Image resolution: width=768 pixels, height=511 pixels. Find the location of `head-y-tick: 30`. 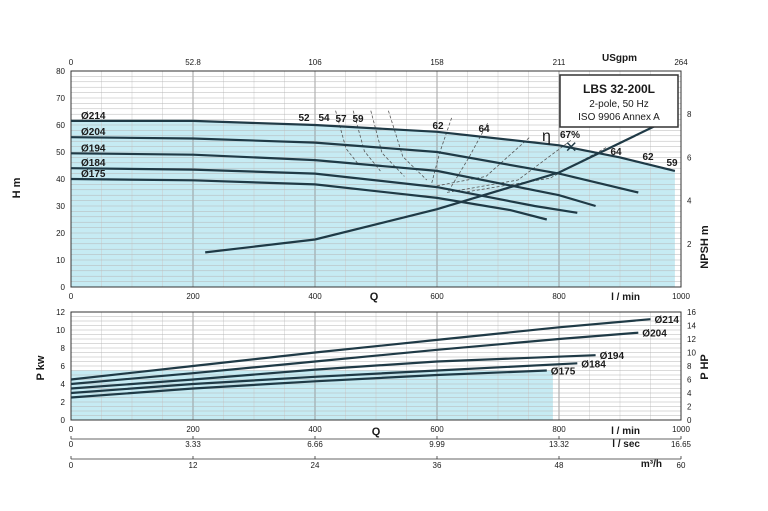

head-y-tick: 30 is located at coordinates (60, 206).